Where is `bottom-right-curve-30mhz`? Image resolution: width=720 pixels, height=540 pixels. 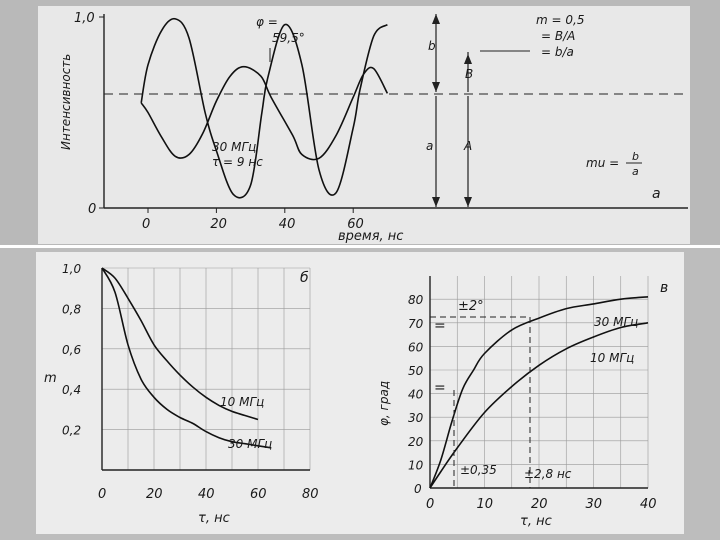
bottom-right-curve-30mhz is located at coordinates (539, 392).